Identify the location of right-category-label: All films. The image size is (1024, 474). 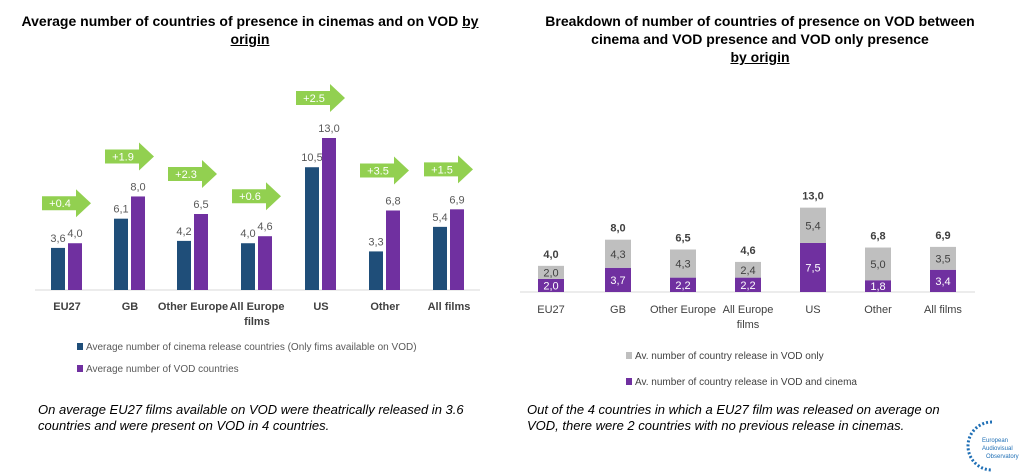
(943, 310).